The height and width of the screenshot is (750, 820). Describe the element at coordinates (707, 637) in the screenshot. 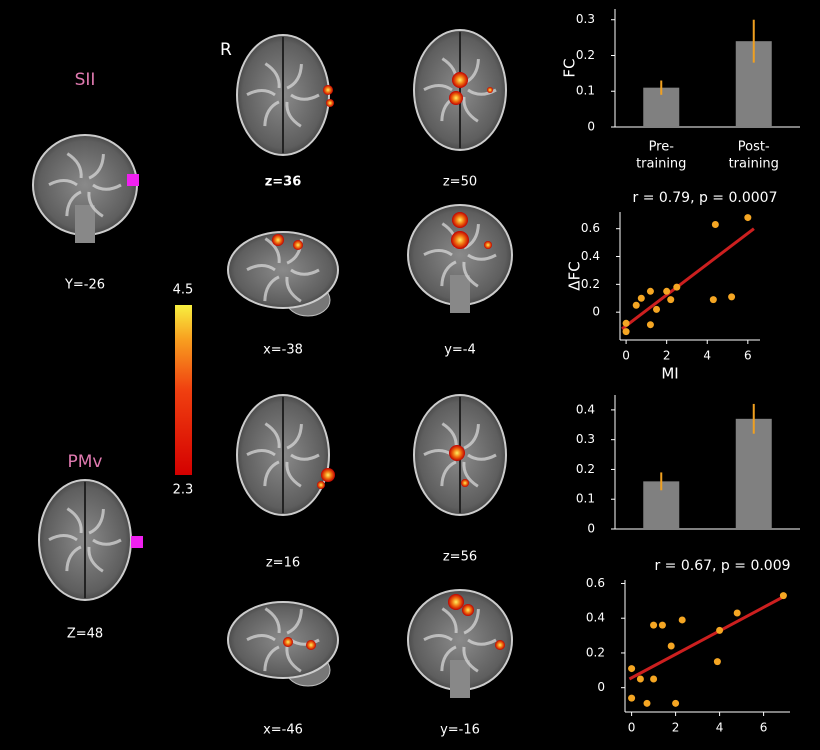

I see `fit-line` at that location.